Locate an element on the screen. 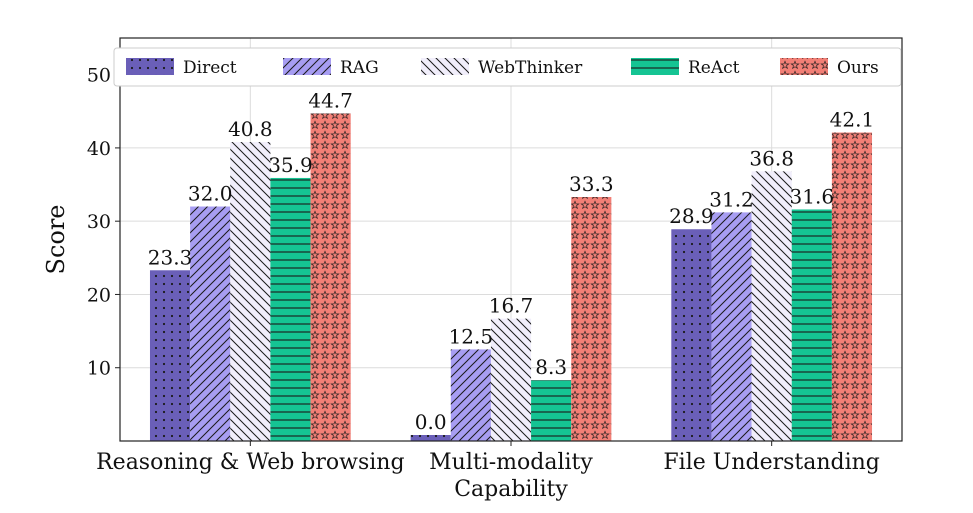 This screenshot has height=513, width=973. legend-label-rag: RAG is located at coordinates (359, 68).